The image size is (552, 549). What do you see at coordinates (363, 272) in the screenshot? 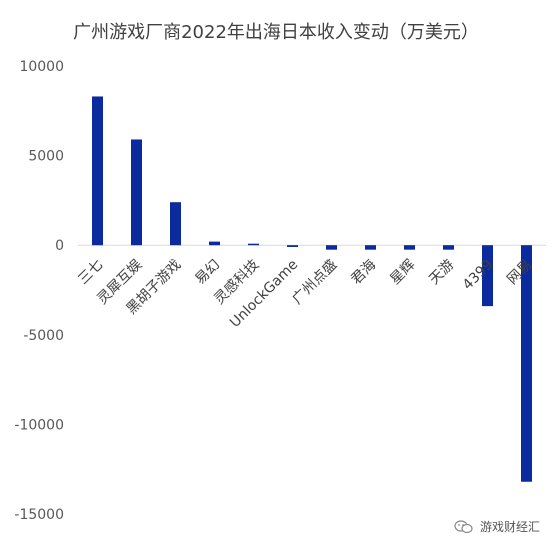
I see `x-tick-label: 君海` at bounding box center [363, 272].